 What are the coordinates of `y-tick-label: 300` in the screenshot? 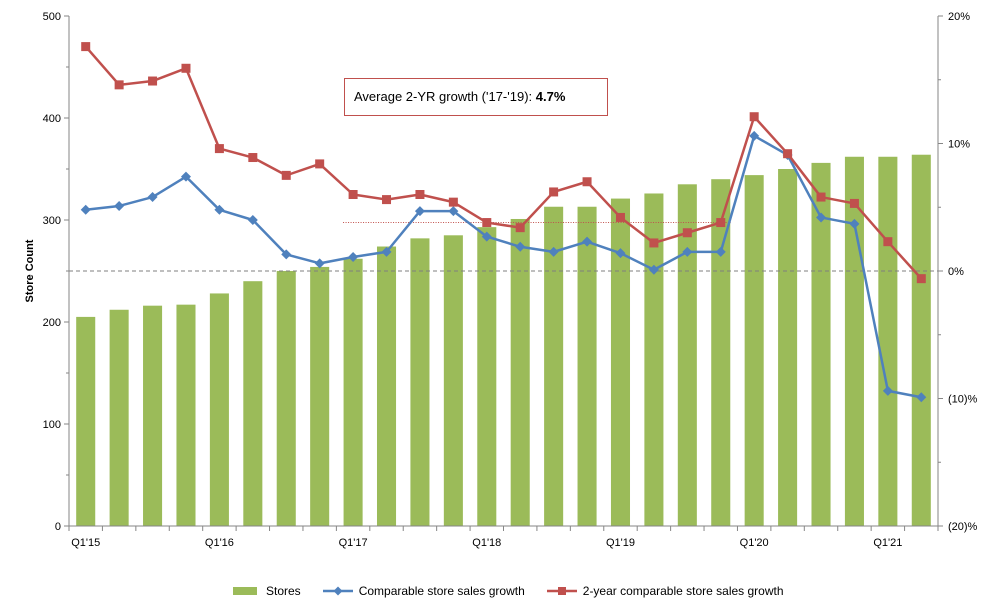 It's located at (52, 221).